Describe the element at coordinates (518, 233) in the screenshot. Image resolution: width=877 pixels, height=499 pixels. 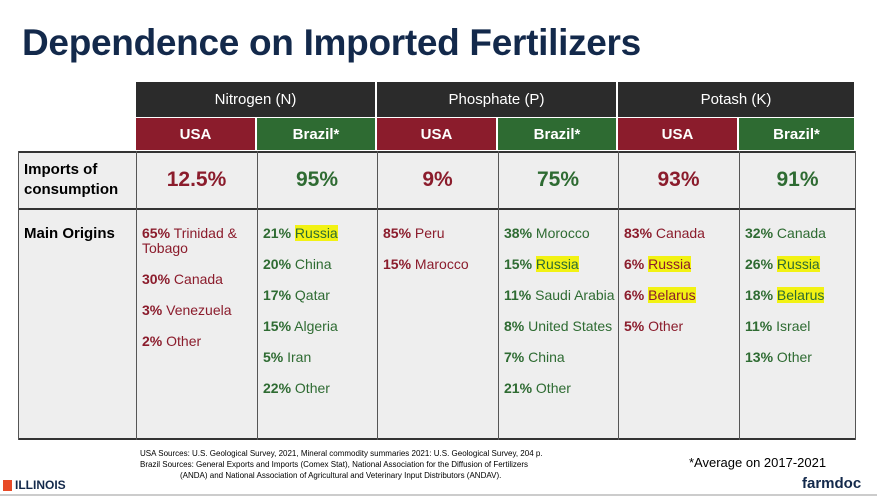
I see `origin-percent: 38%` at that location.